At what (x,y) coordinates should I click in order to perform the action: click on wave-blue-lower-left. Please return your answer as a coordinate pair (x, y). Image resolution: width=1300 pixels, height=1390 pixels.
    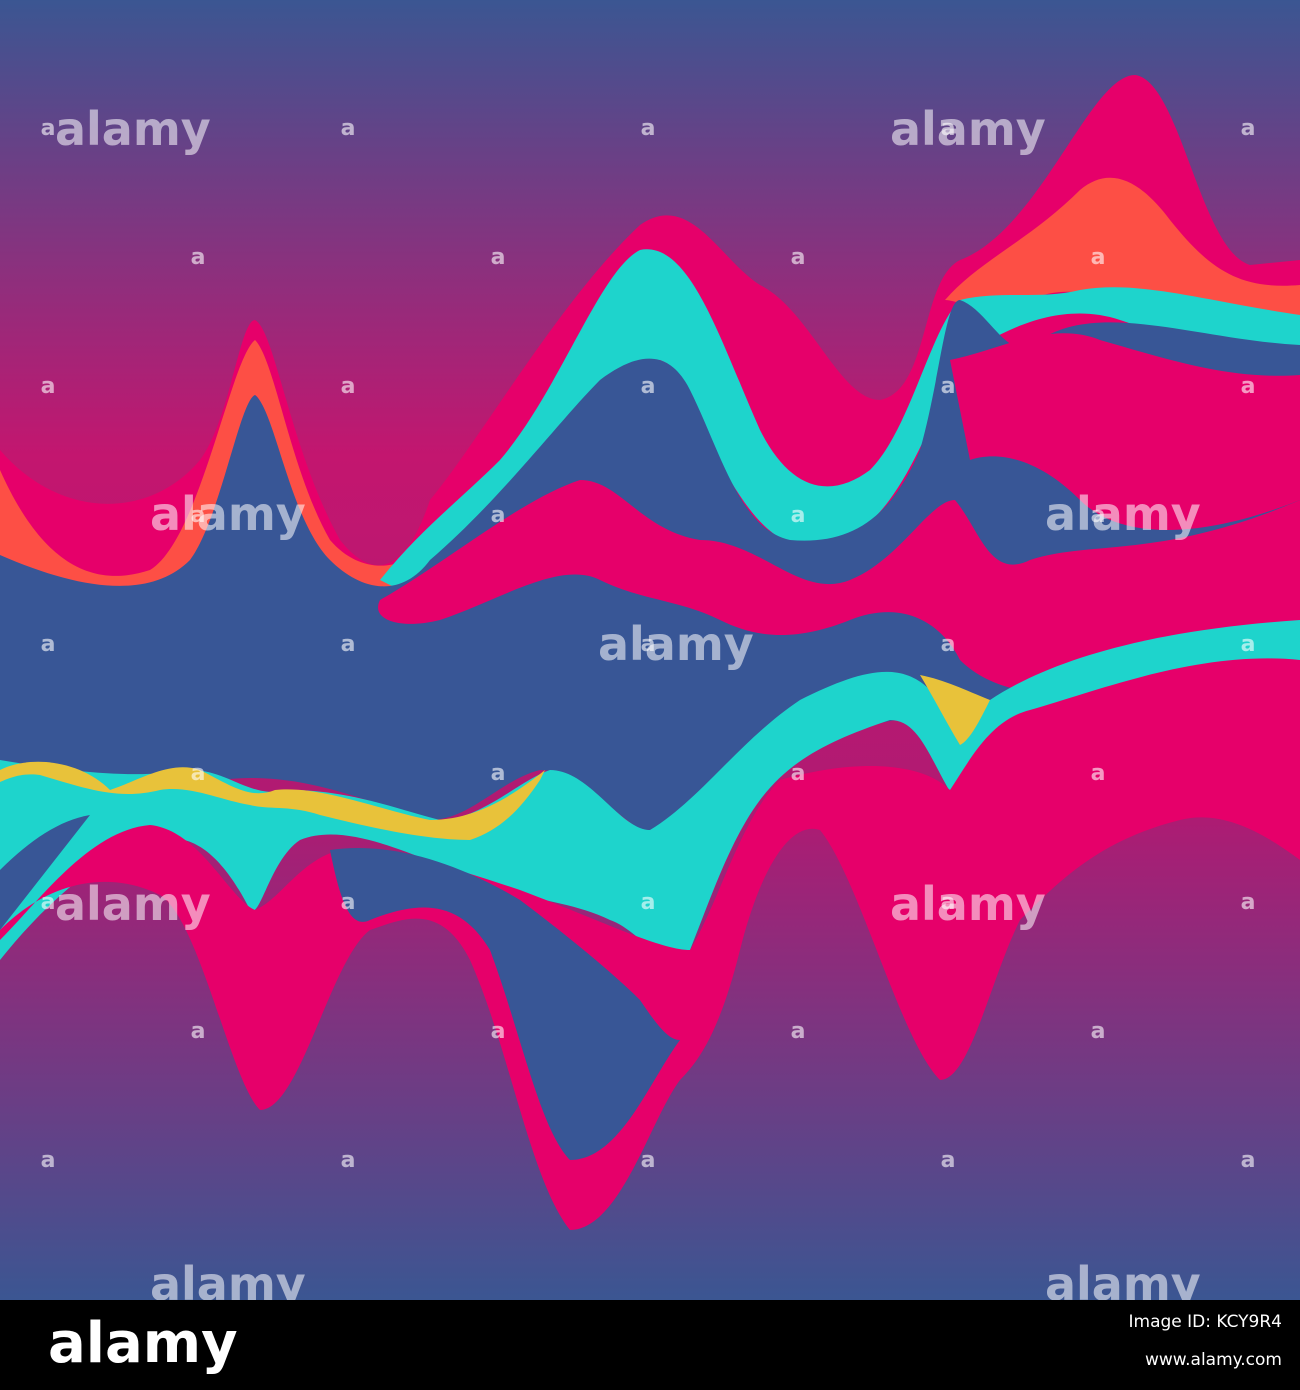
    Looking at the image, I should click on (45, 872).